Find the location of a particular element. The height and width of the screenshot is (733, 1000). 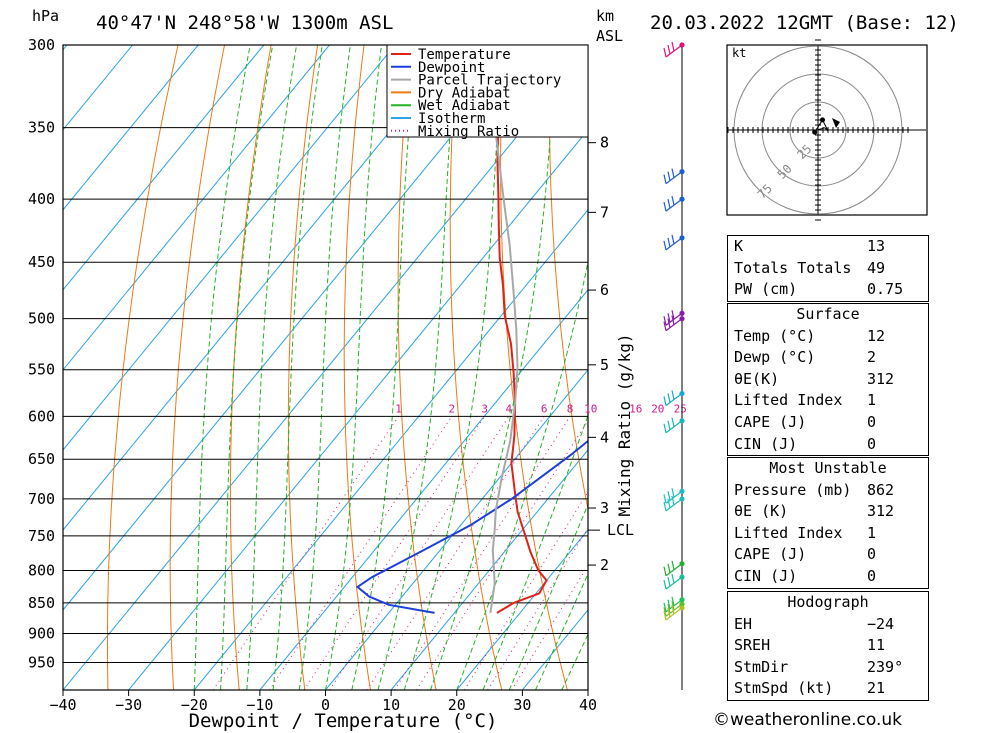

index-value: 2 is located at coordinates (872, 357).